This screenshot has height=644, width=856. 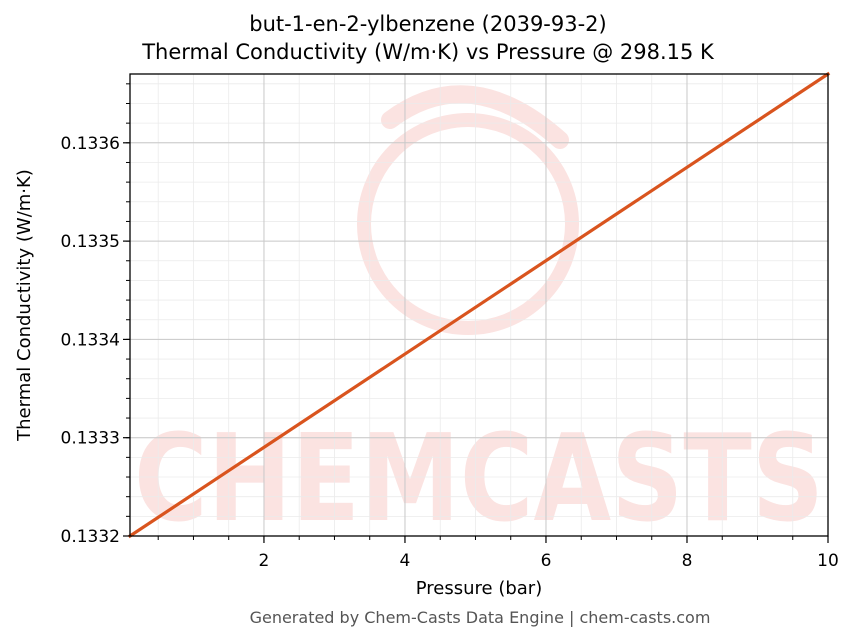 What do you see at coordinates (90, 242) in the screenshot?
I see `y-tick-label: 0.1335` at bounding box center [90, 242].